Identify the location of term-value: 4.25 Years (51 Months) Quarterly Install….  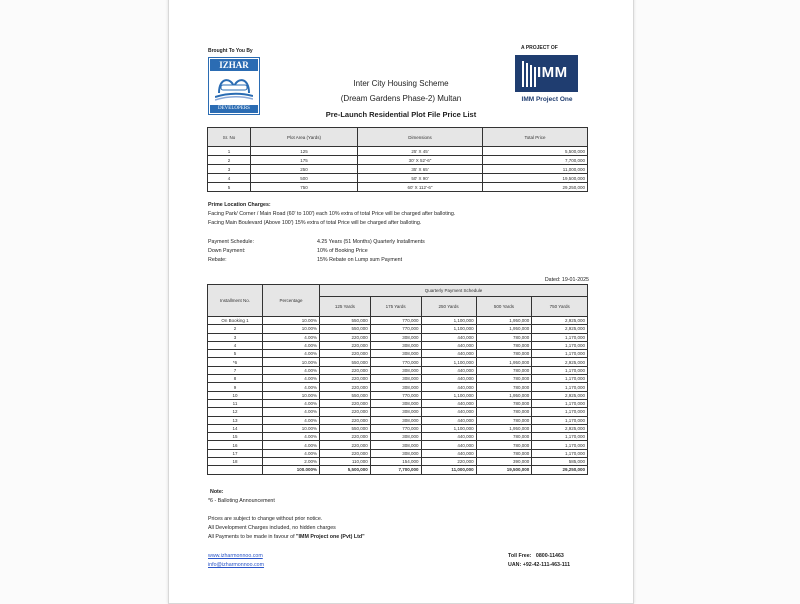
(371, 242).